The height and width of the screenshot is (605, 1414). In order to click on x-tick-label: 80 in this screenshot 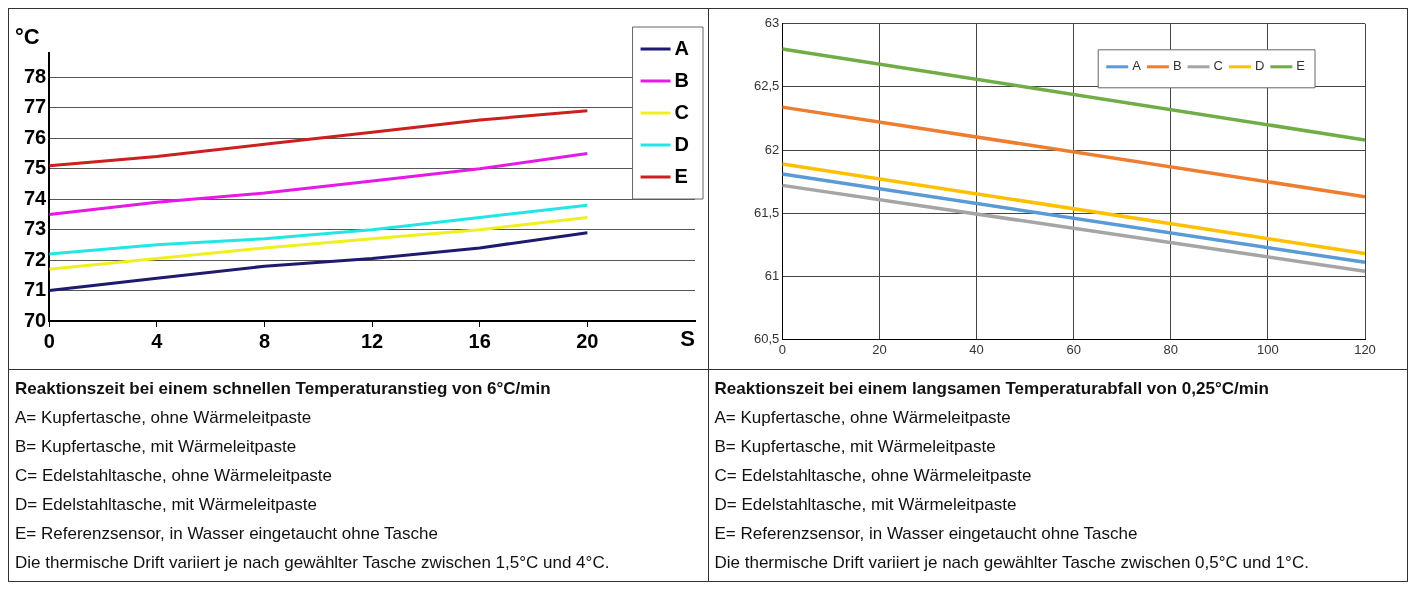, I will do `click(1170, 349)`.